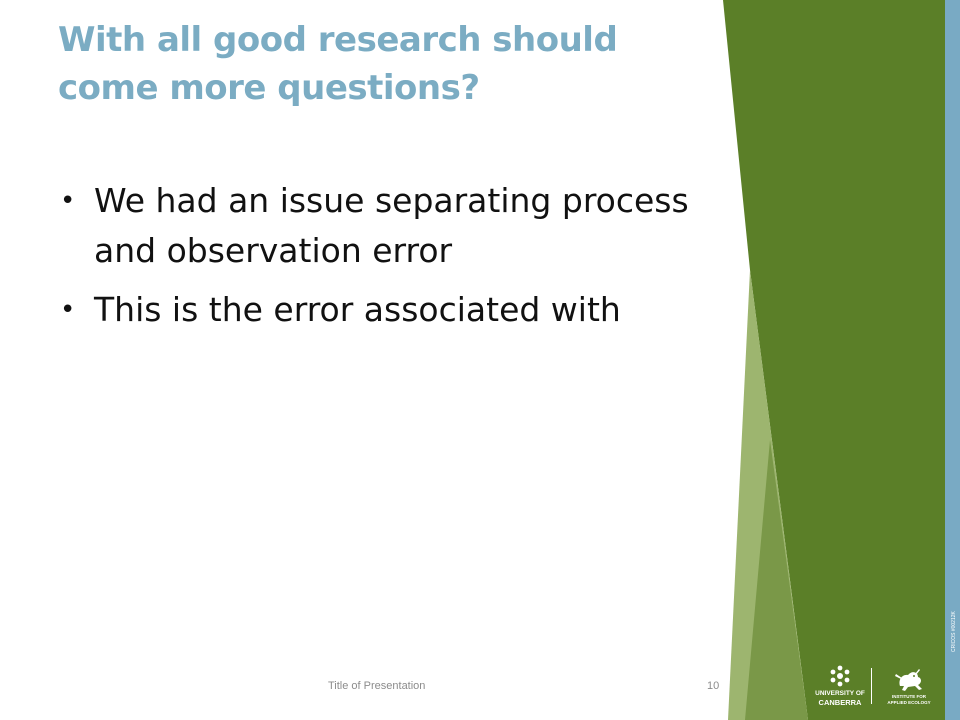  I want to click on mid-green-triangle, so click(776, 580).